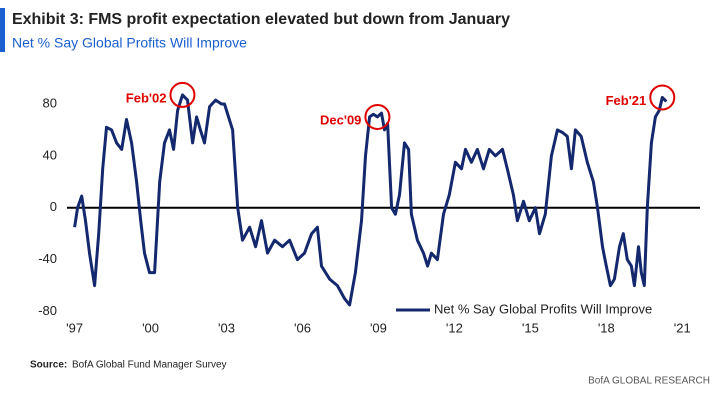 The width and height of the screenshot is (716, 410). Describe the element at coordinates (626, 100) in the screenshot. I see `annotation-label: Feb'21` at that location.